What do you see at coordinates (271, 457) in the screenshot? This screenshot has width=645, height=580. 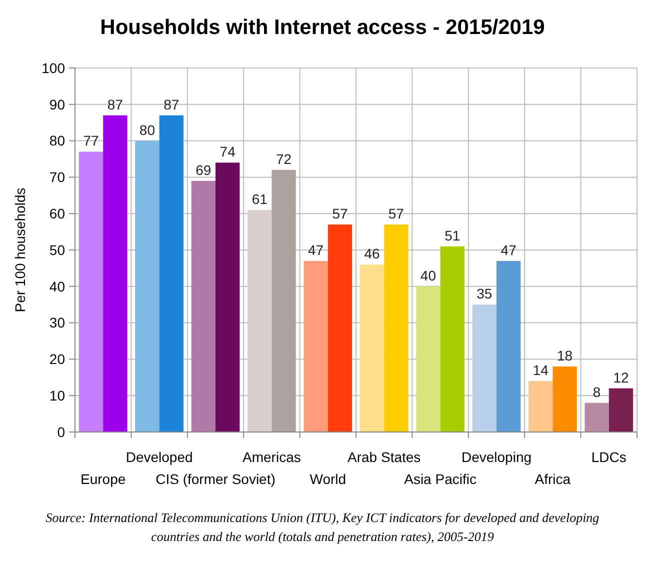 I see `x-tick-label: Americas` at bounding box center [271, 457].